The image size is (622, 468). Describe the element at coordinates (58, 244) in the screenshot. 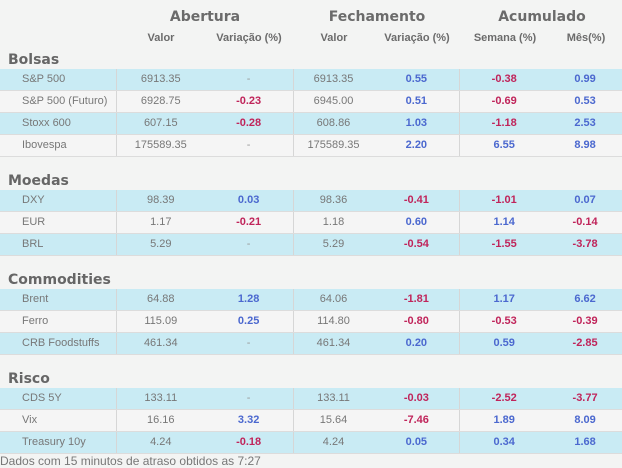

I see `asset-name: BRL` at that location.